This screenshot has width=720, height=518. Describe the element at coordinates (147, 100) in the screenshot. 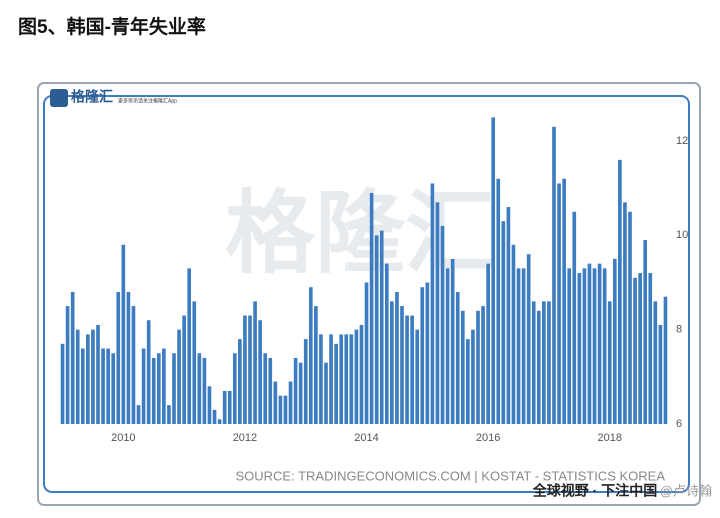

I see `logo-subtitle: 更多资讯请关注格隆汇App` at that location.